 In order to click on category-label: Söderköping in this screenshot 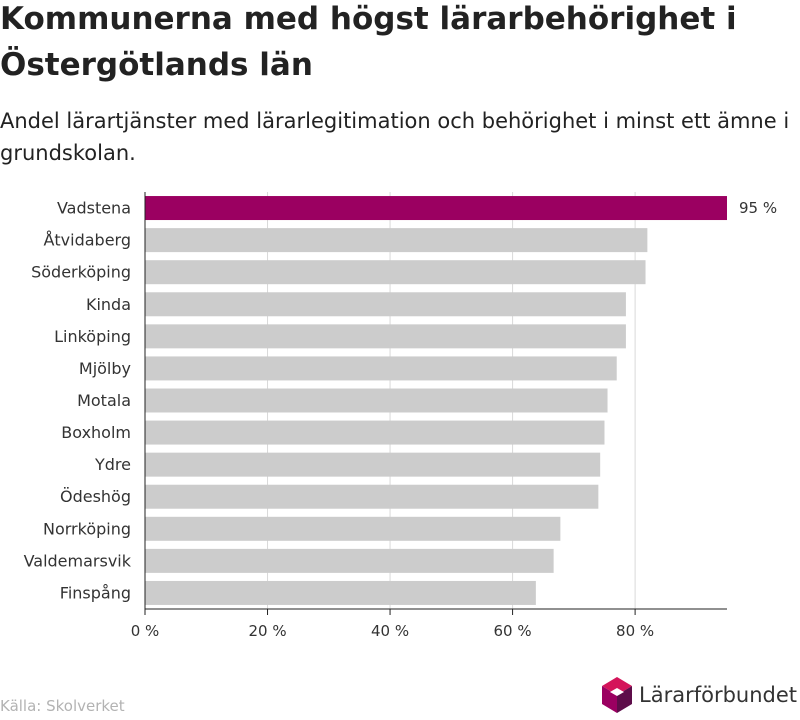, I will do `click(81, 272)`.